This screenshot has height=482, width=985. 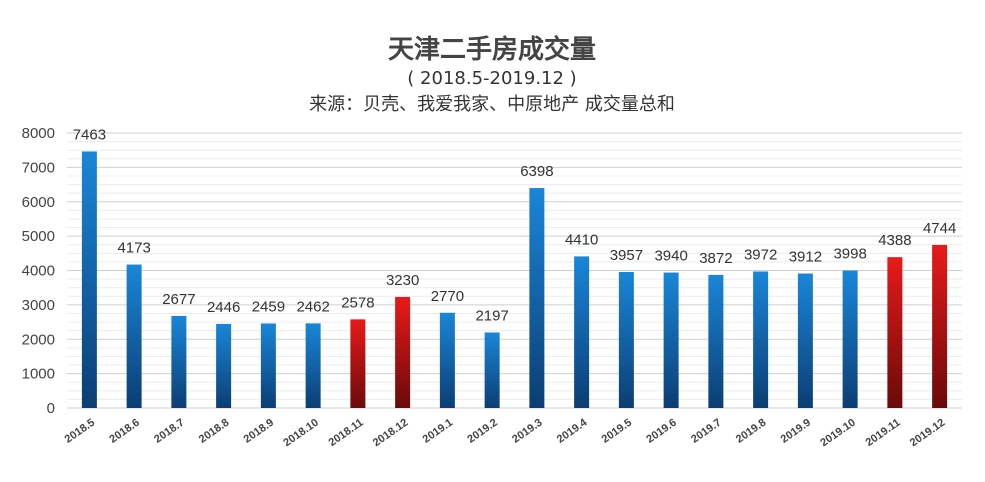 What do you see at coordinates (179, 361) in the screenshot?
I see `bar-2018.7` at bounding box center [179, 361].